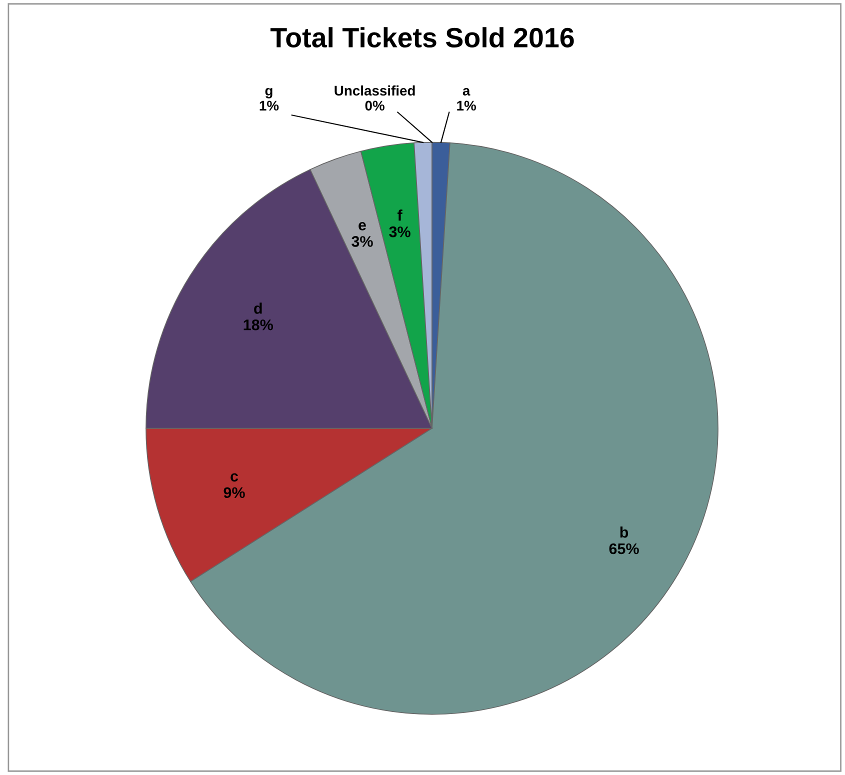 The image size is (845, 775). Describe the element at coordinates (422, 37) in the screenshot. I see `chart-title: Total Tickets Sold 2016` at that location.